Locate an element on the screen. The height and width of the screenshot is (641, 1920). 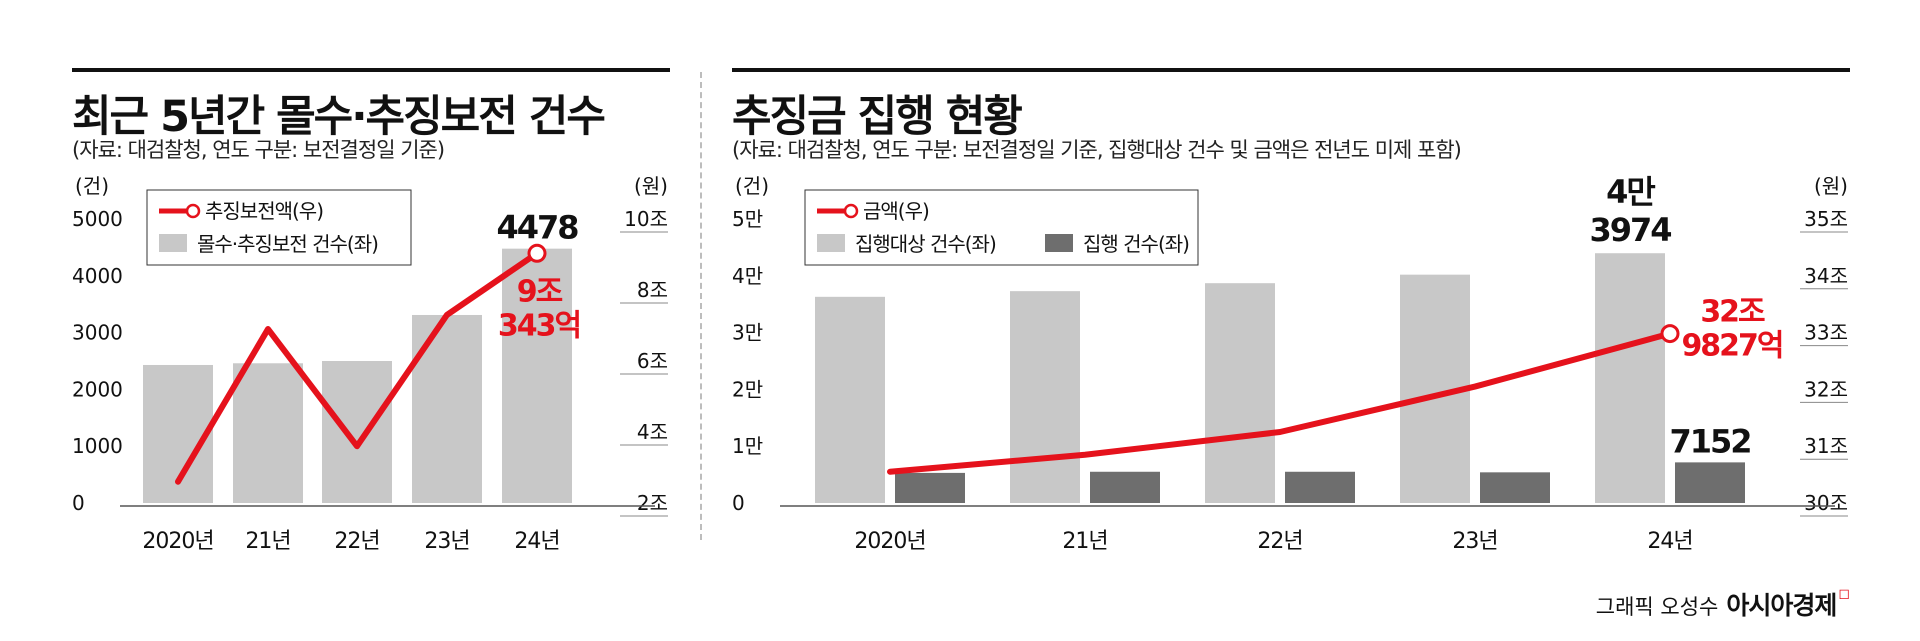
chart0-left-unit: (건) is located at coordinates (92, 186).